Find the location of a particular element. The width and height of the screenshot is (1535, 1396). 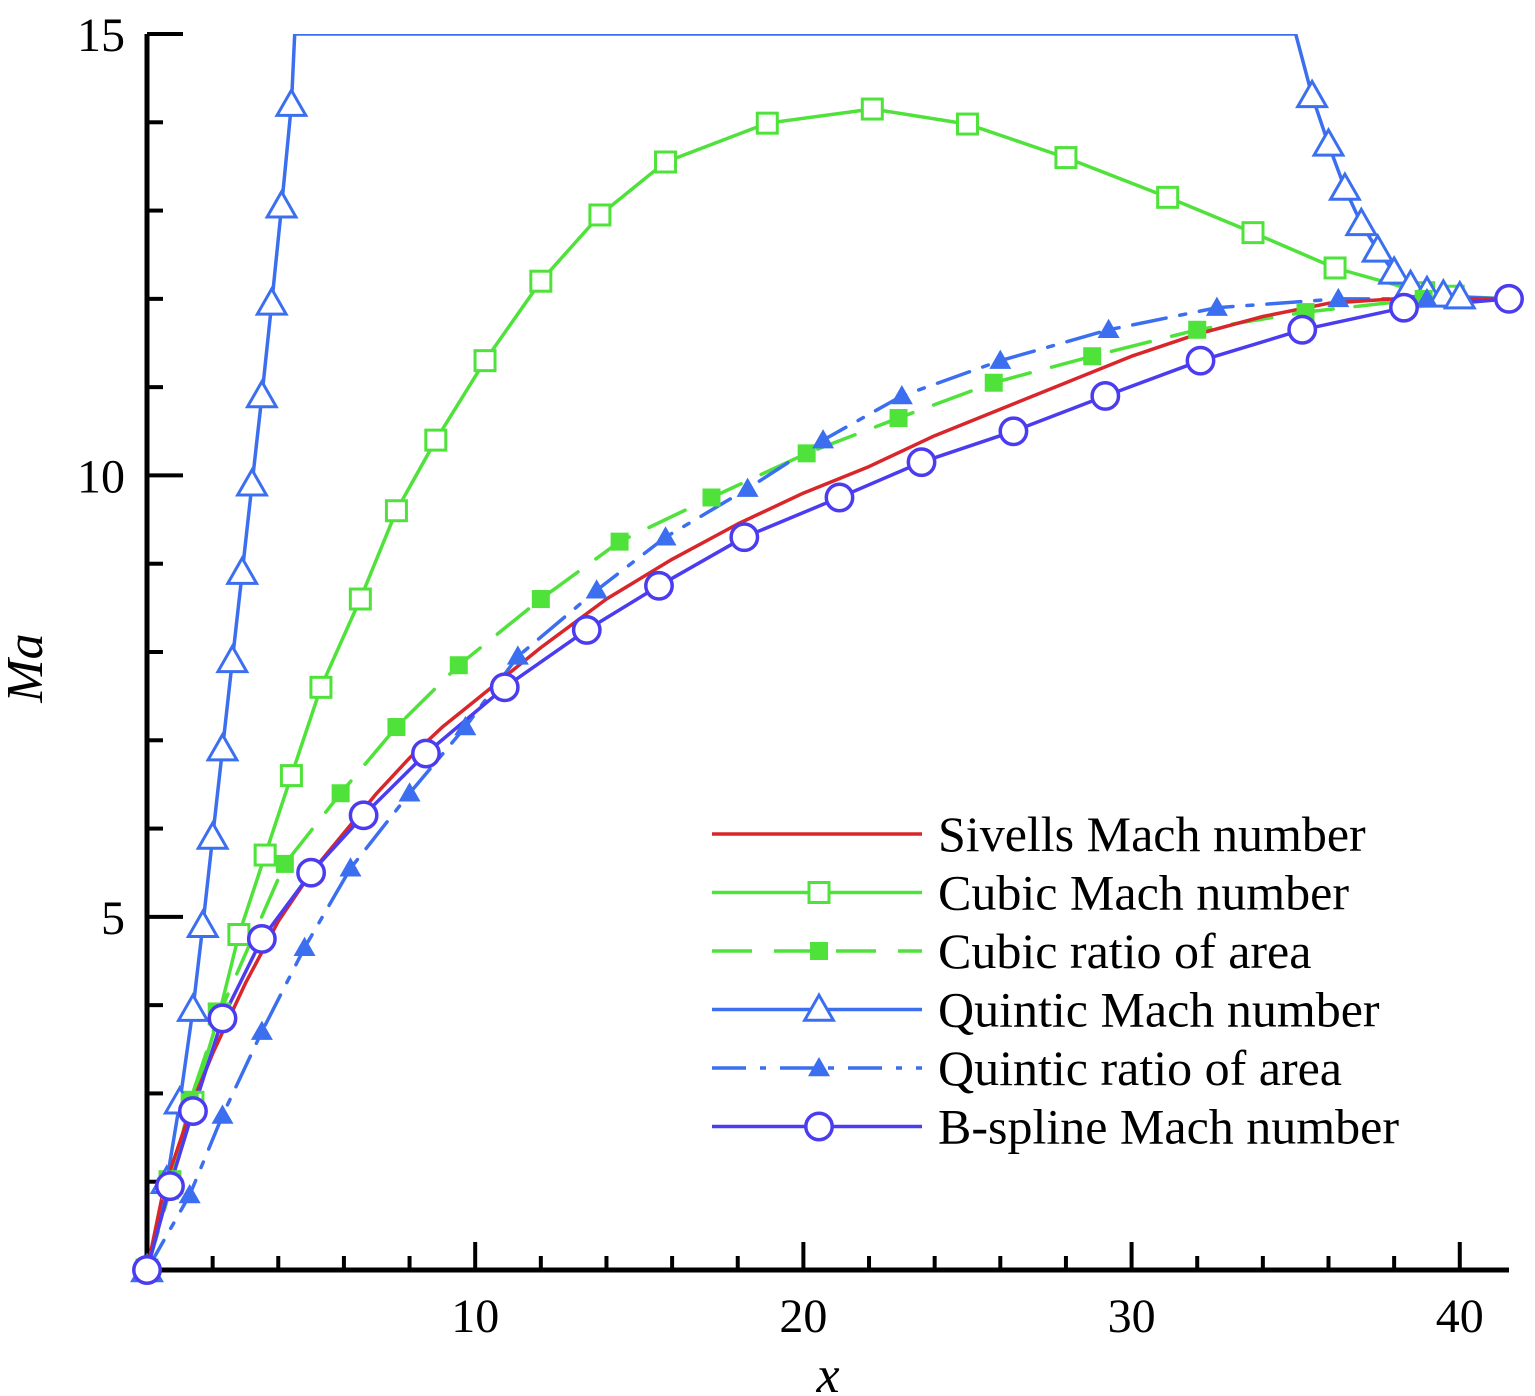

legend-marker-cubic-mach-number is located at coordinates (819, 892).